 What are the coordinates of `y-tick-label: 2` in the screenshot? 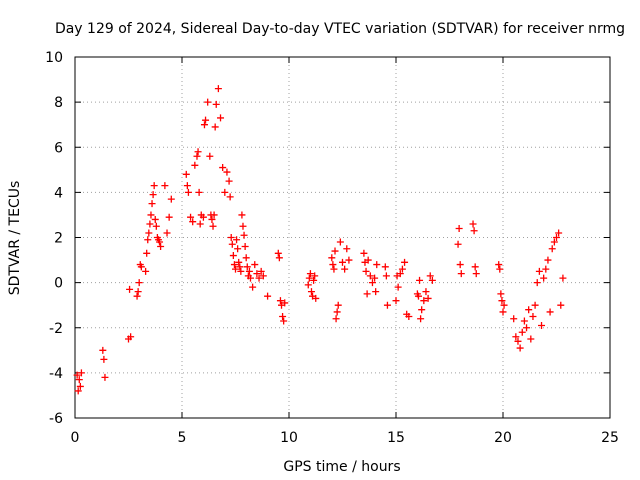 It's located at (58, 239).